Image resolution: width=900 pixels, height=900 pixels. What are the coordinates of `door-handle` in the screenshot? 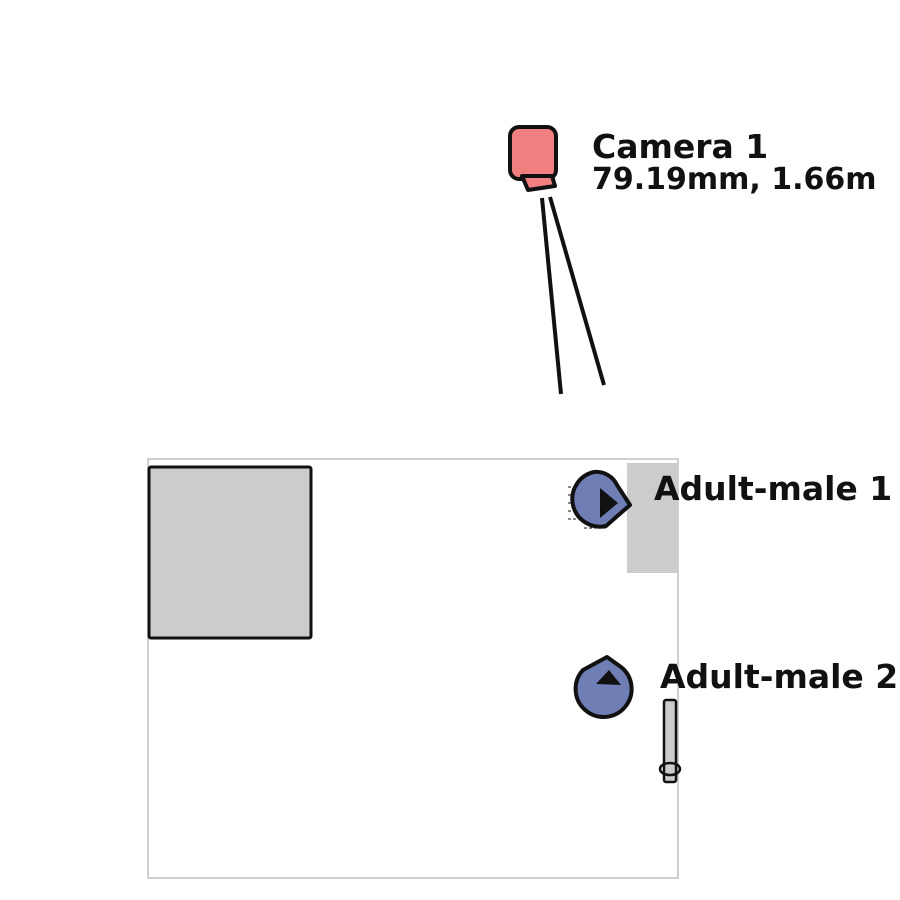 It's located at (670, 769).